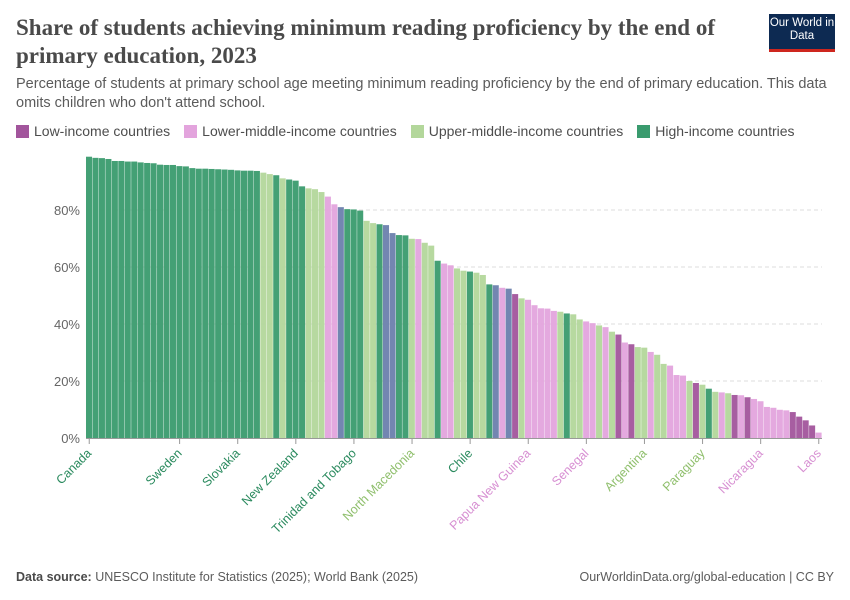  Describe the element at coordinates (716, 131) in the screenshot. I see `legend-item-high-income: High-income countries` at that location.